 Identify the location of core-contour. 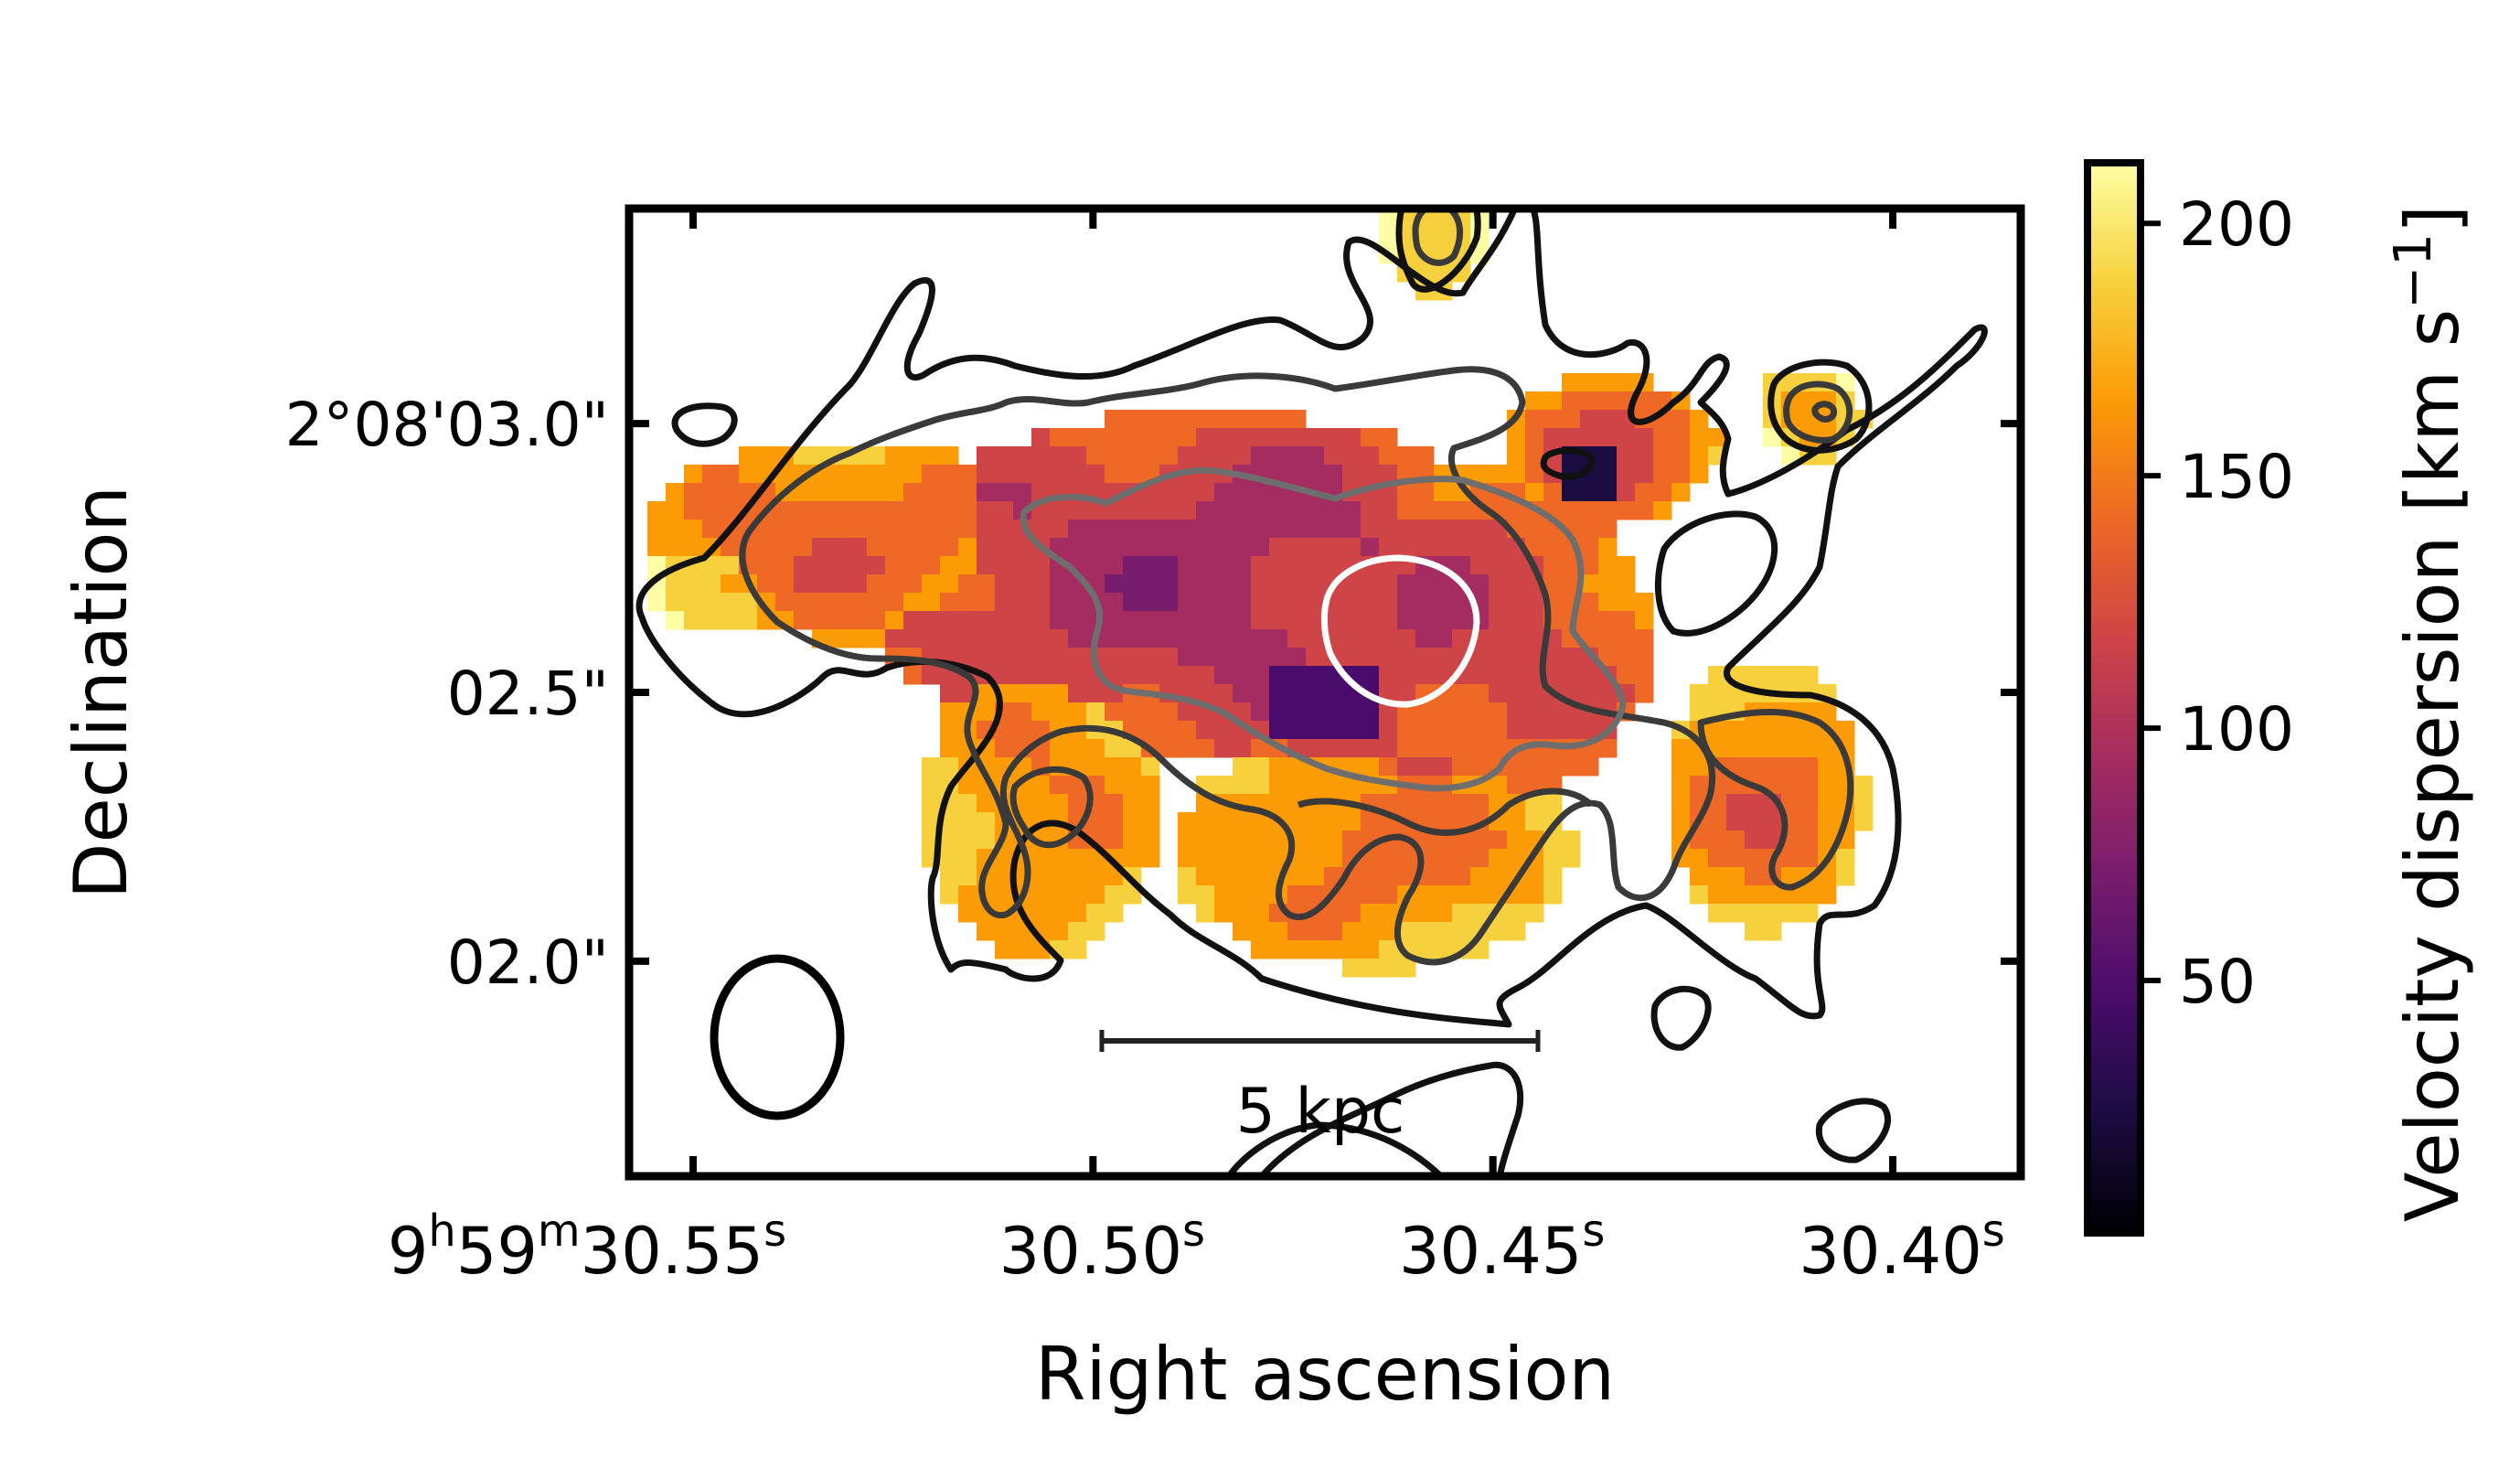
(1400, 631).